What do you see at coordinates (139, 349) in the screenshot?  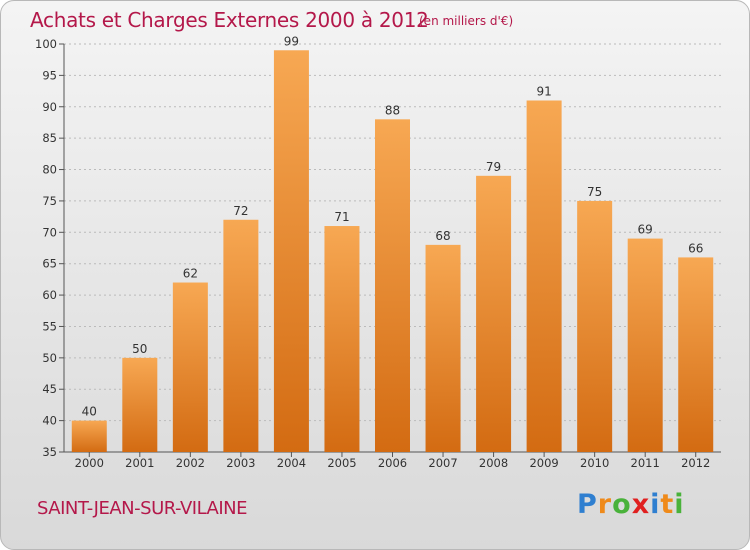 I see `bar-value-label: 50` at bounding box center [139, 349].